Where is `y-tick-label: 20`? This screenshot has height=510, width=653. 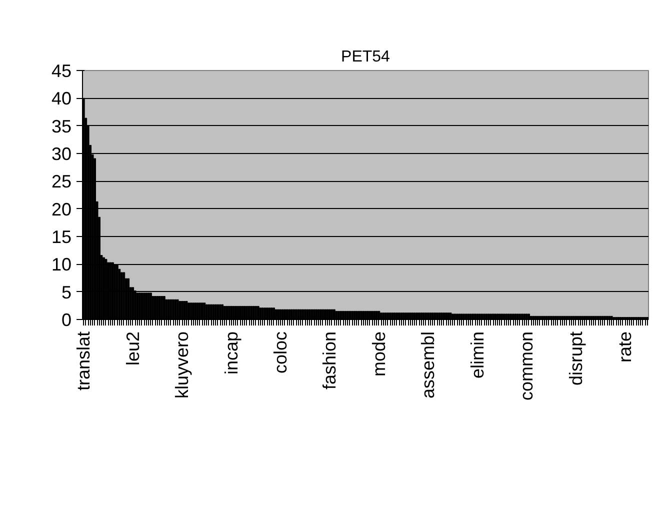 y-tick-label: 20 is located at coordinates (61, 209).